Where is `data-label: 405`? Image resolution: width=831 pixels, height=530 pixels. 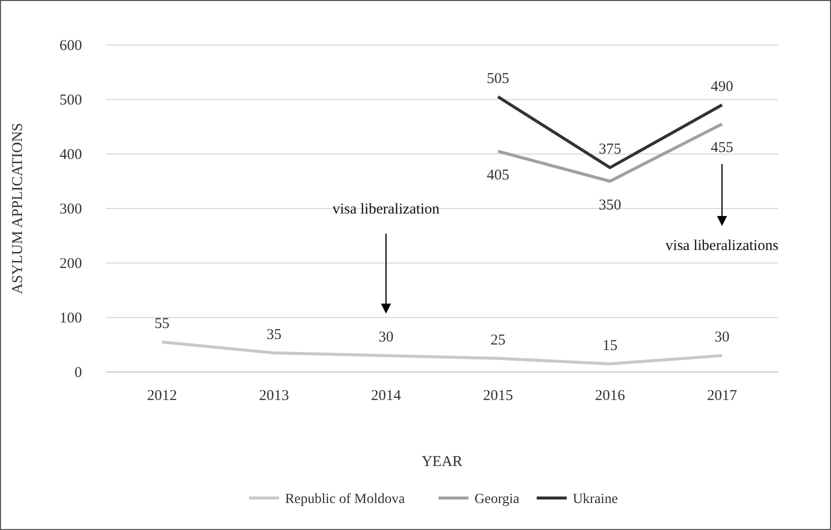
data-label: 405 is located at coordinates (498, 175).